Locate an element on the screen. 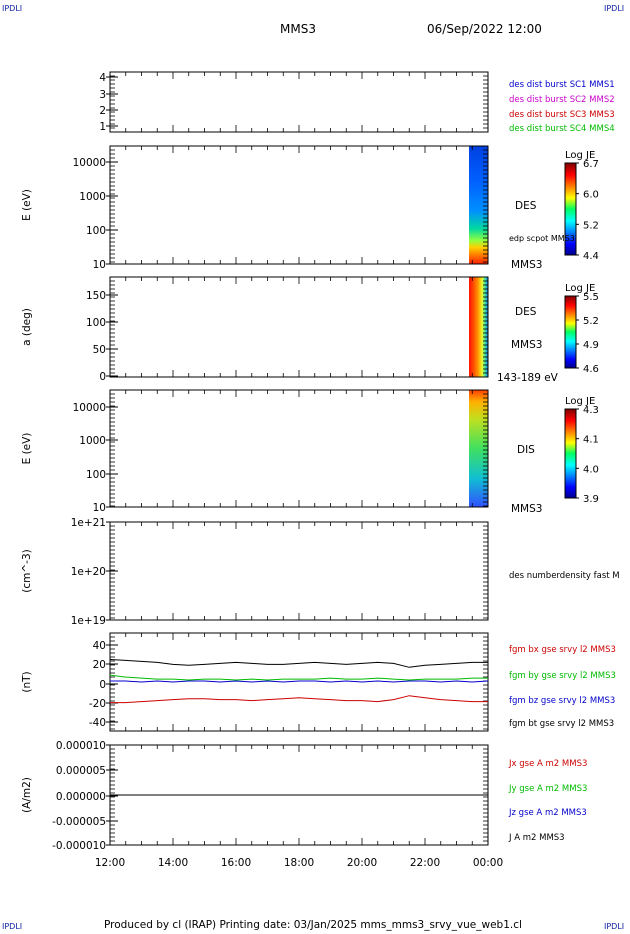 The width and height of the screenshot is (630, 934). panel-fgm-legend-entry: fgm by gse srvy l2 MMS3 is located at coordinates (562, 676).